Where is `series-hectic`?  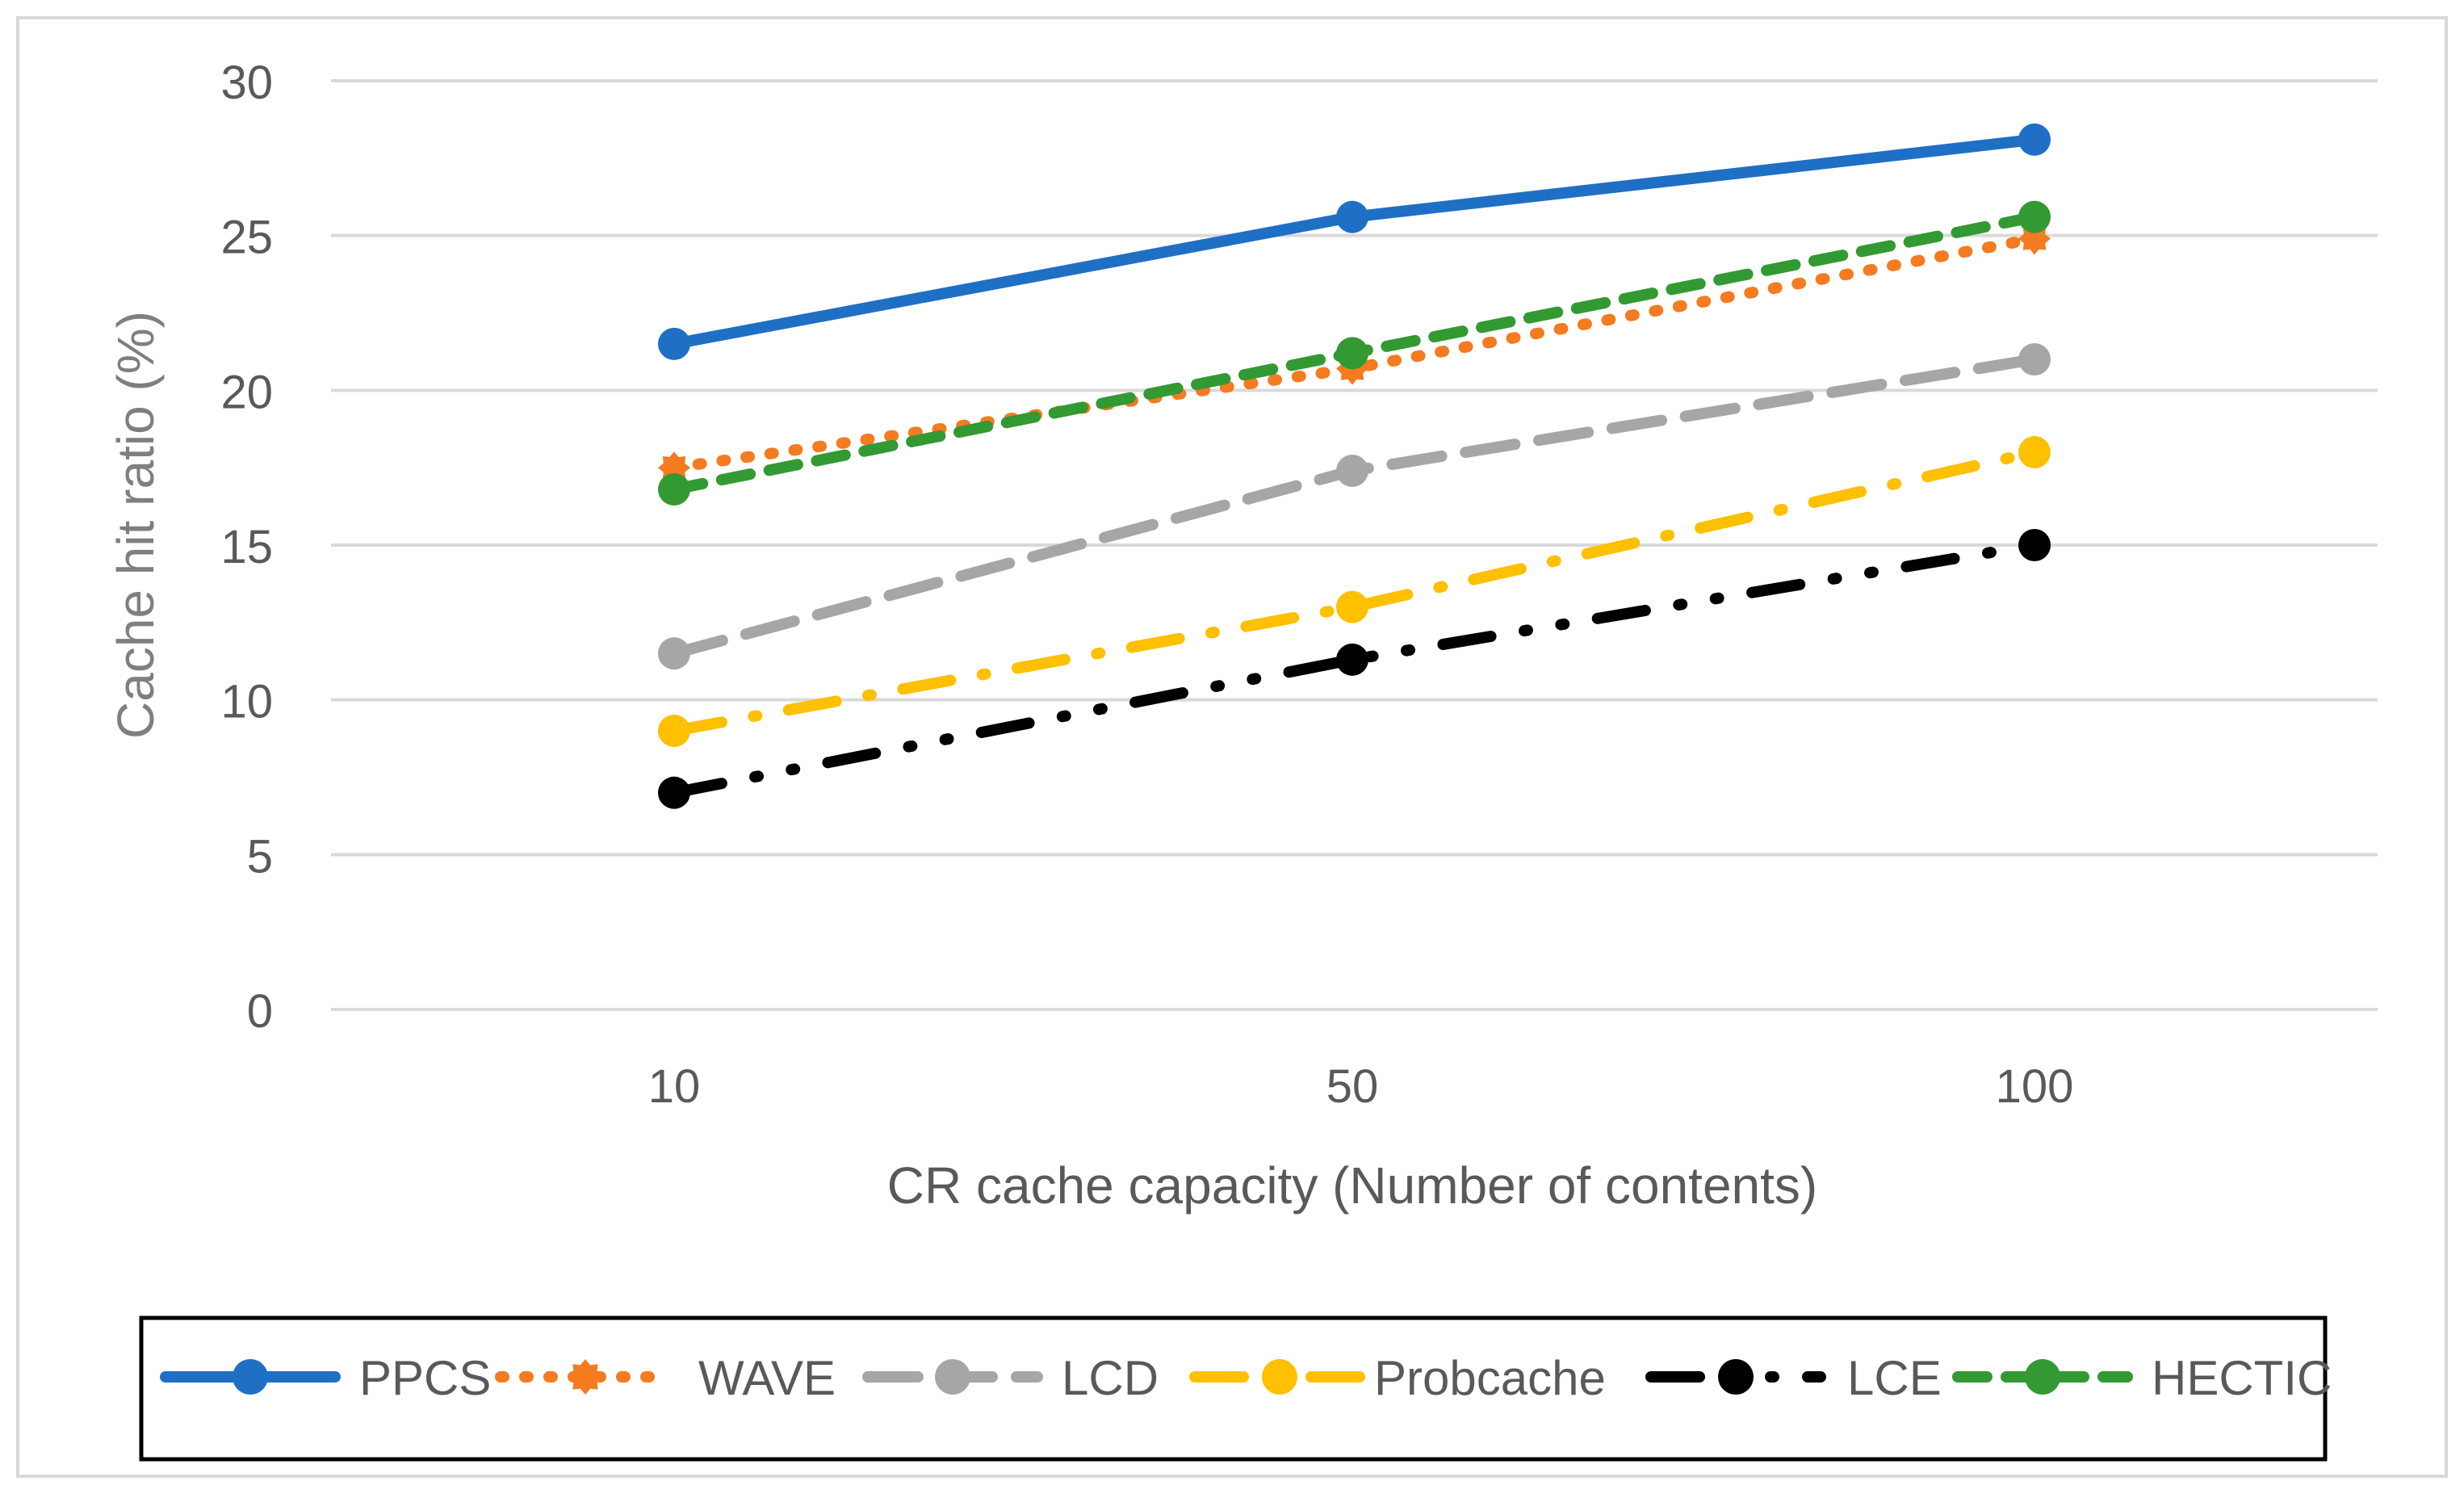
series-hectic is located at coordinates (1354, 353).